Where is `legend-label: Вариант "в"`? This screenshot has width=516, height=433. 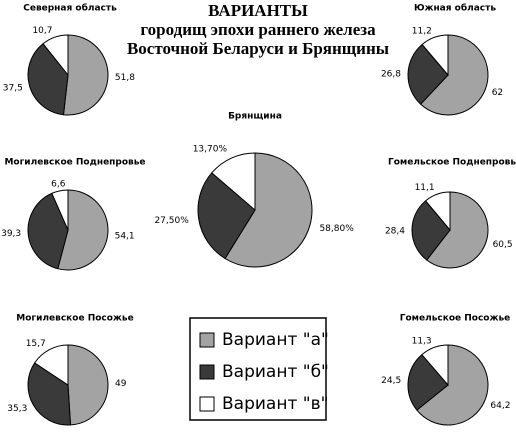
legend-label: Вариант "в" is located at coordinates (275, 404).